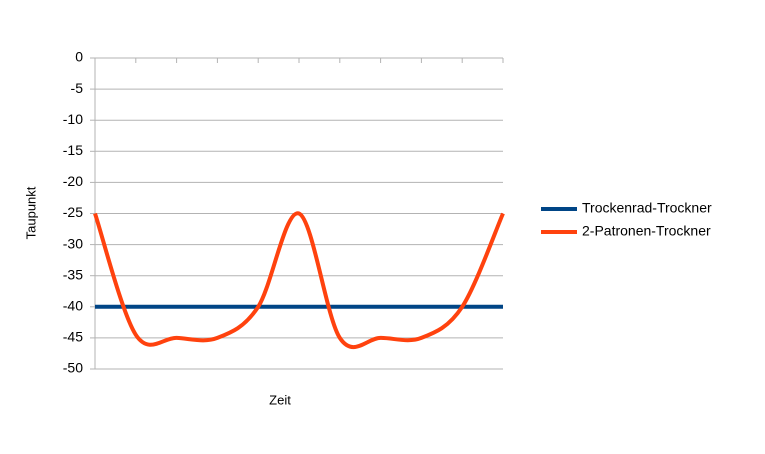 The height and width of the screenshot is (454, 765). Describe the element at coordinates (79, 57) in the screenshot. I see `y-tick-label: 0` at that location.